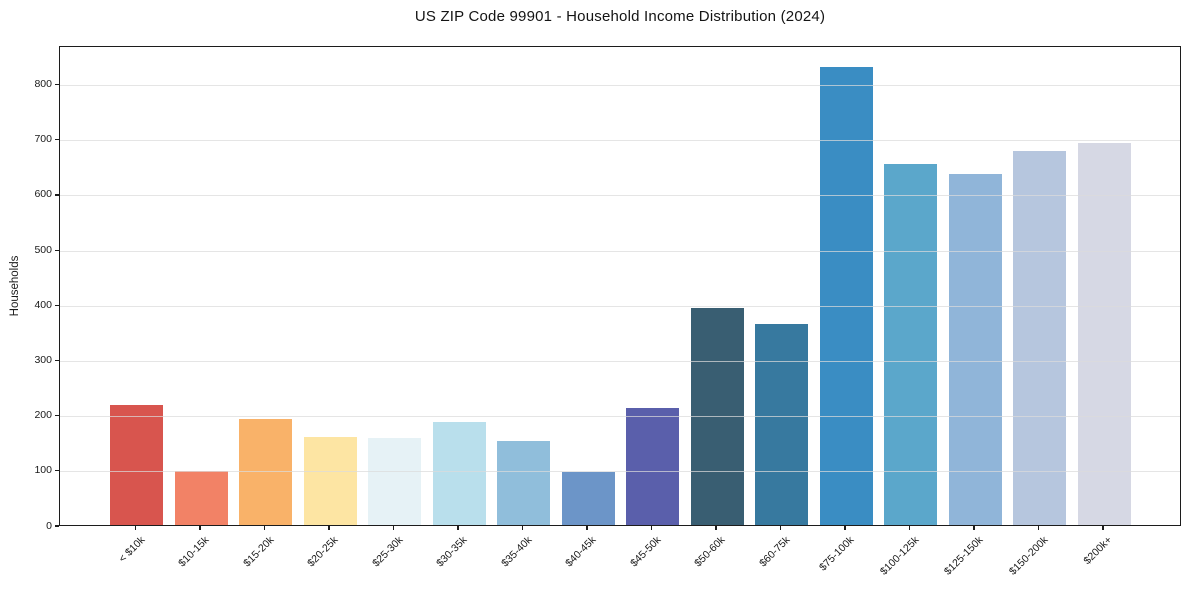  What do you see at coordinates (49, 525) in the screenshot?
I see `y-tick-label: 0` at bounding box center [49, 525].